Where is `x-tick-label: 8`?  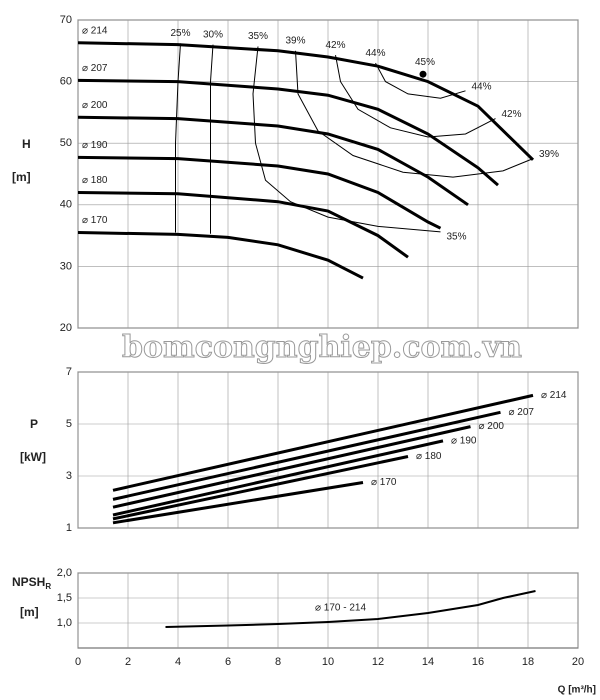 x-tick-label: 8 is located at coordinates (278, 662).